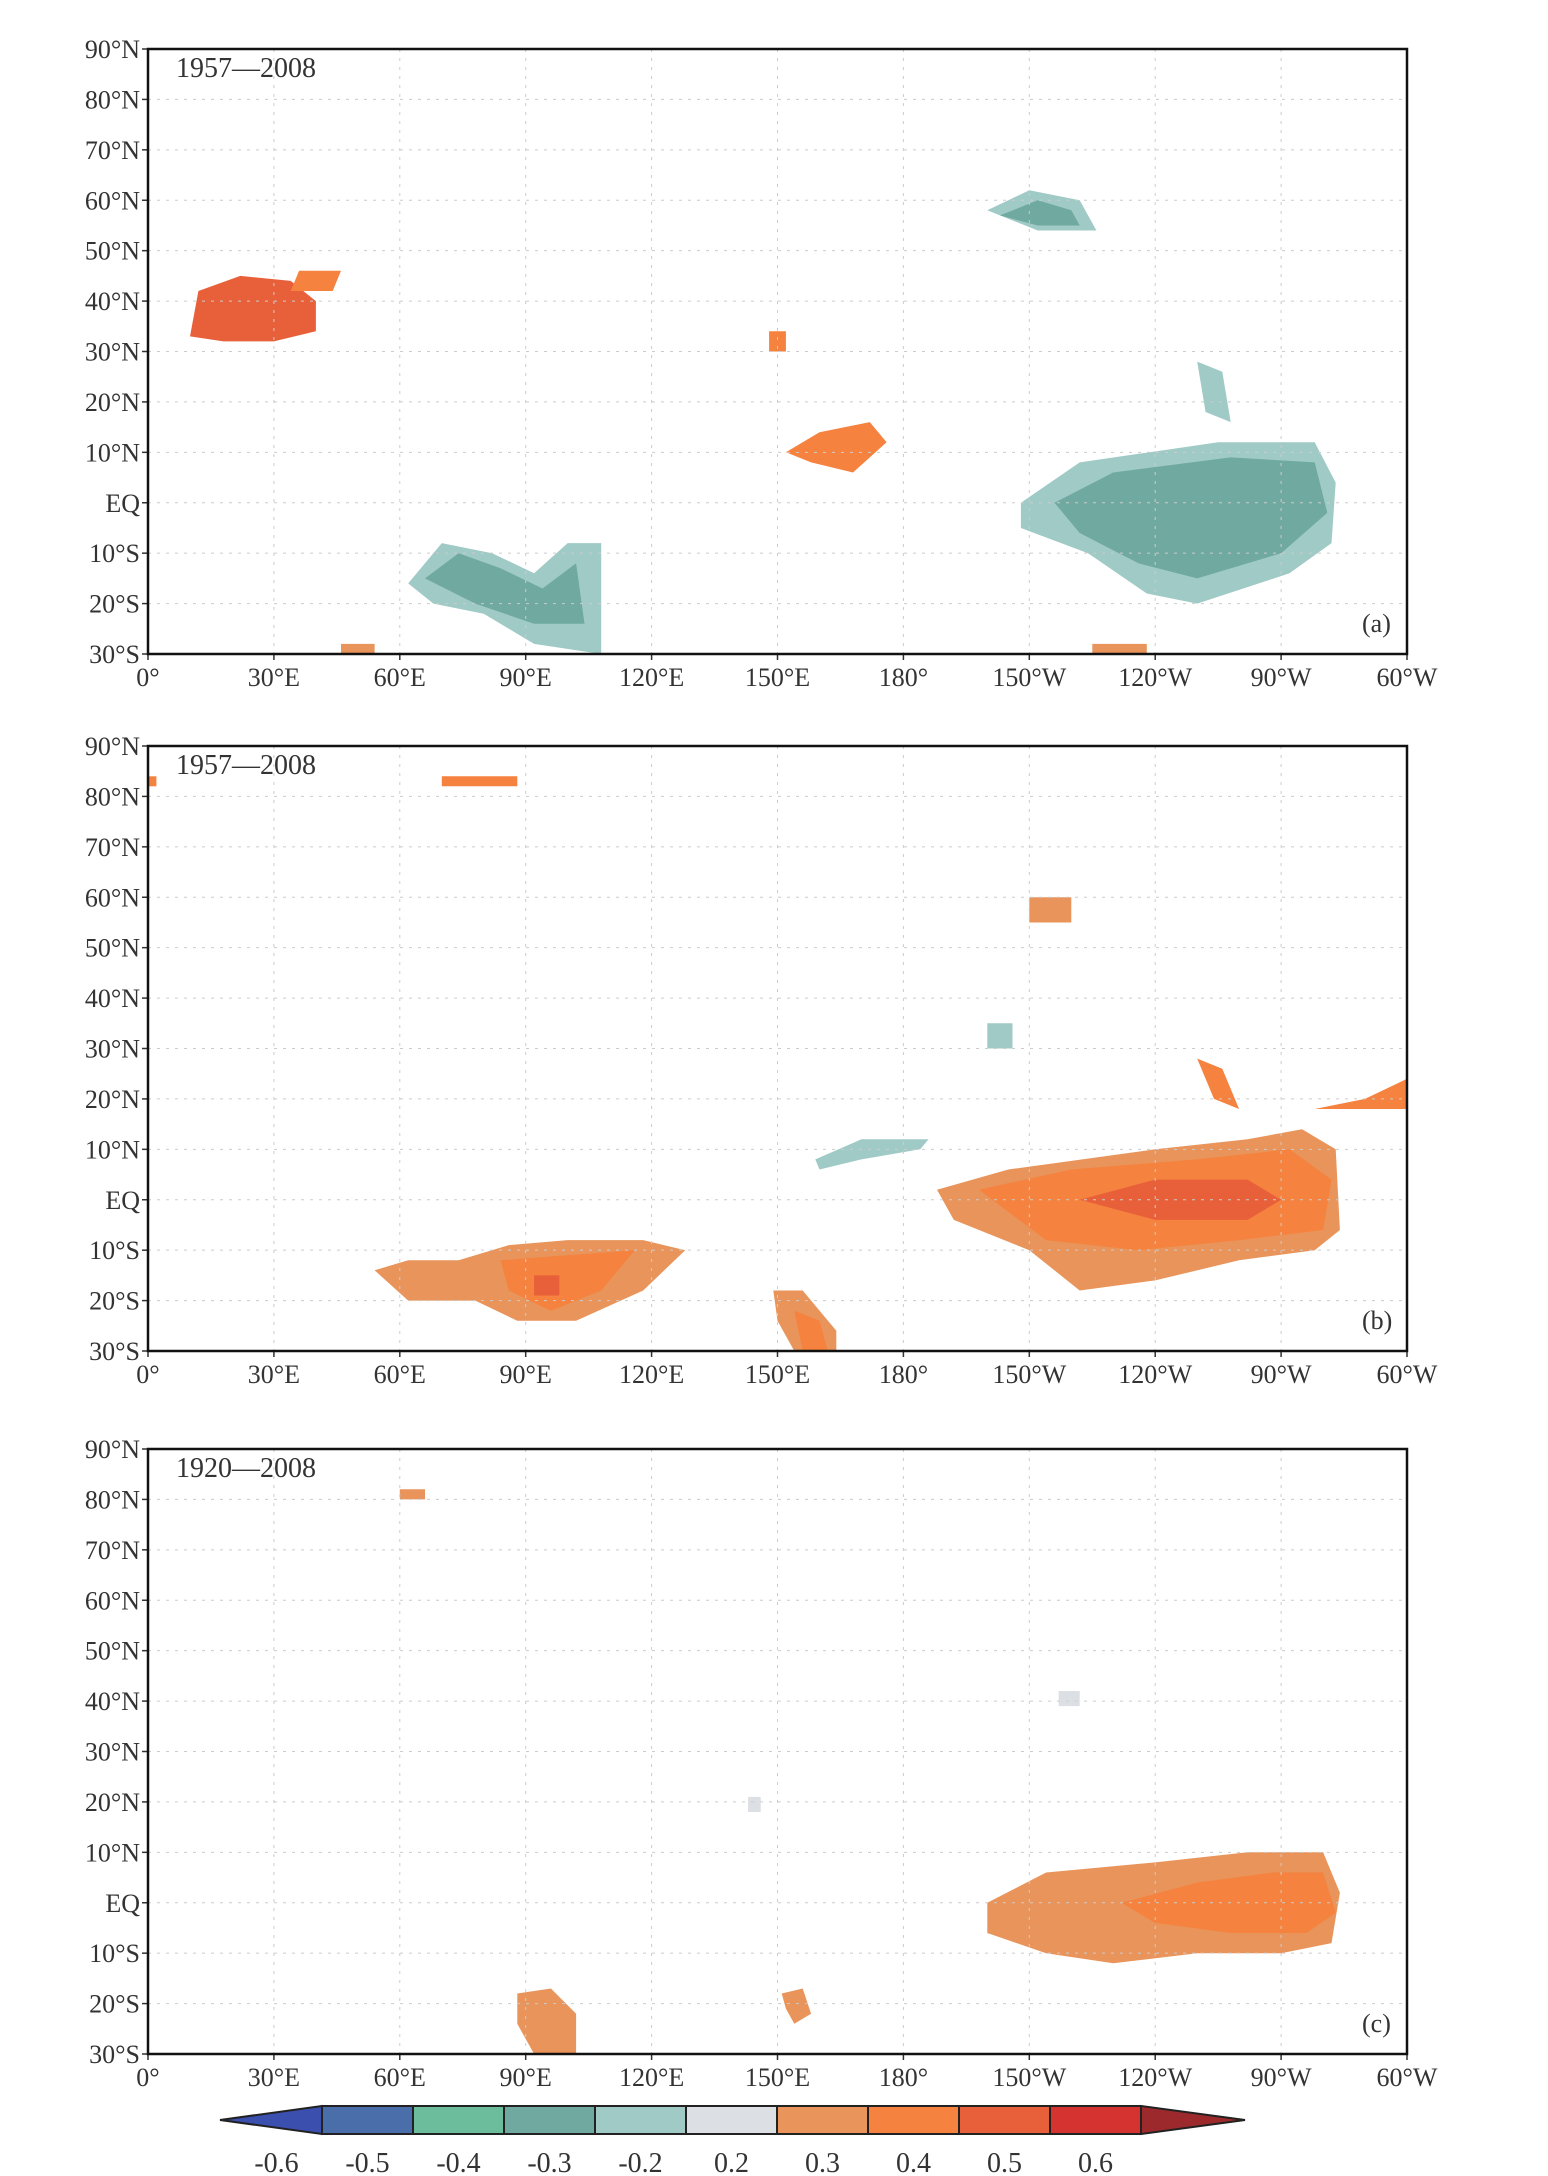 The image size is (1548, 2176). Describe the element at coordinates (112, 1651) in the screenshot. I see `y-tick-label: 50°N` at that location.